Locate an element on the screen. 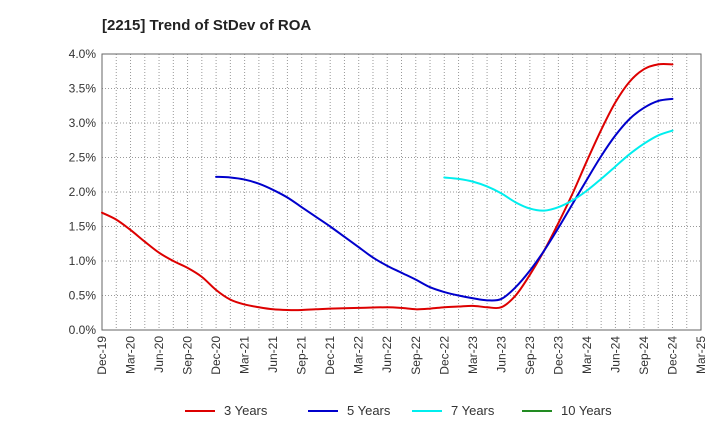  legend-label-3-years: 3 Years is located at coordinates (246, 410).